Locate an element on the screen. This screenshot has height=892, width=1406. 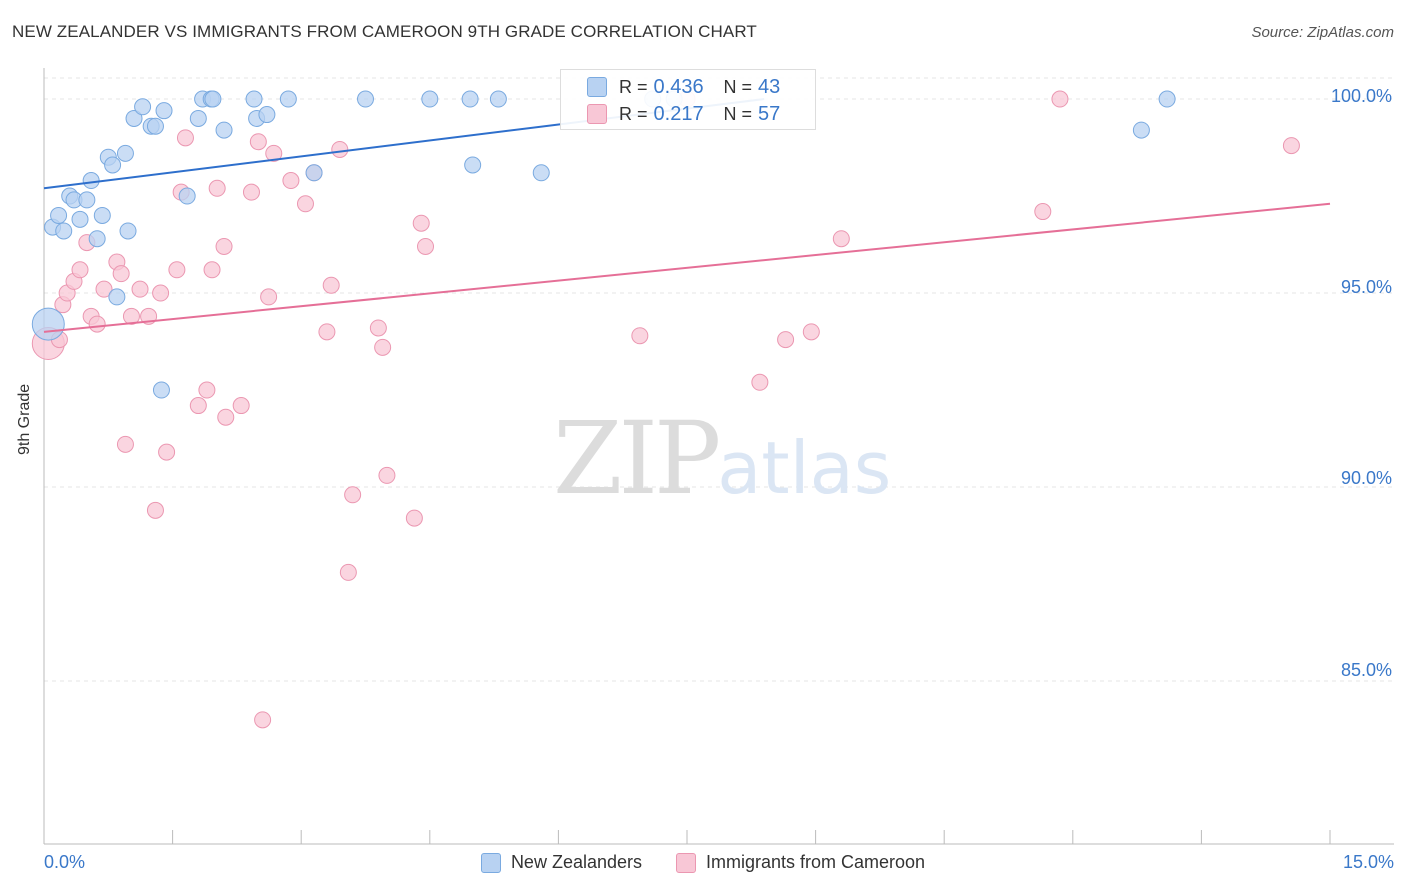
legend-blue-swatch is located at coordinates (490, 862).